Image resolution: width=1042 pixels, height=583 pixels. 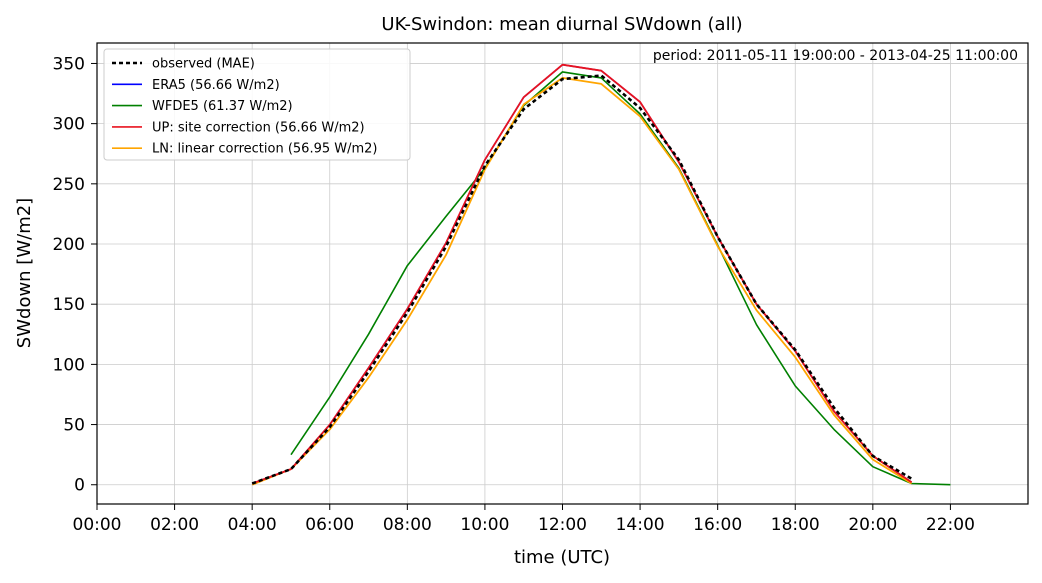 I want to click on x-axis-label: time (UTC), so click(x=562, y=557).